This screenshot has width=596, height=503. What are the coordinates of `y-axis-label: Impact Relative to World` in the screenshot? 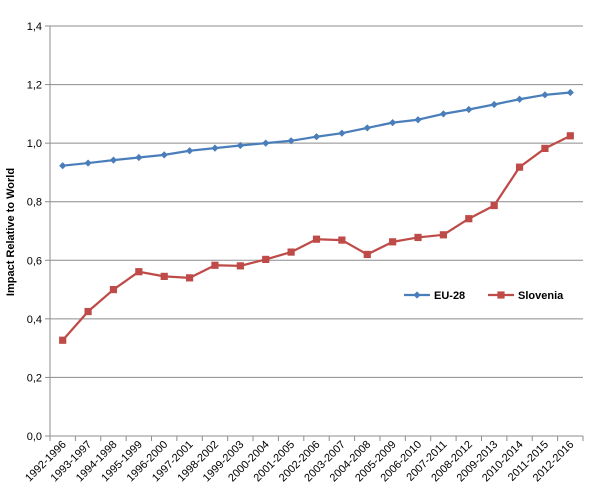 It's located at (11, 232).